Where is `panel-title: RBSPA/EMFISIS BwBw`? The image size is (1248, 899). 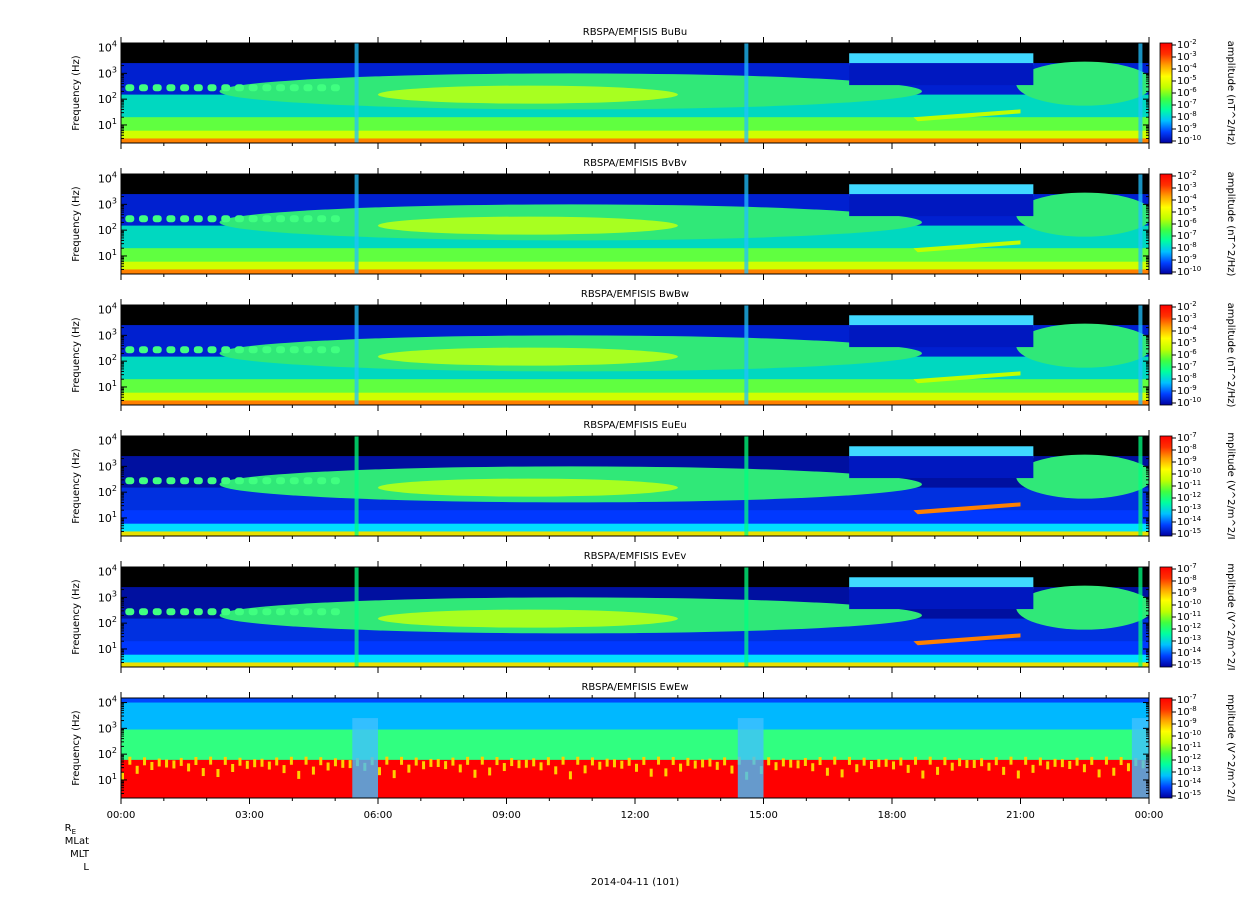 panel-title: RBSPA/EMFISIS BwBw is located at coordinates (635, 294).